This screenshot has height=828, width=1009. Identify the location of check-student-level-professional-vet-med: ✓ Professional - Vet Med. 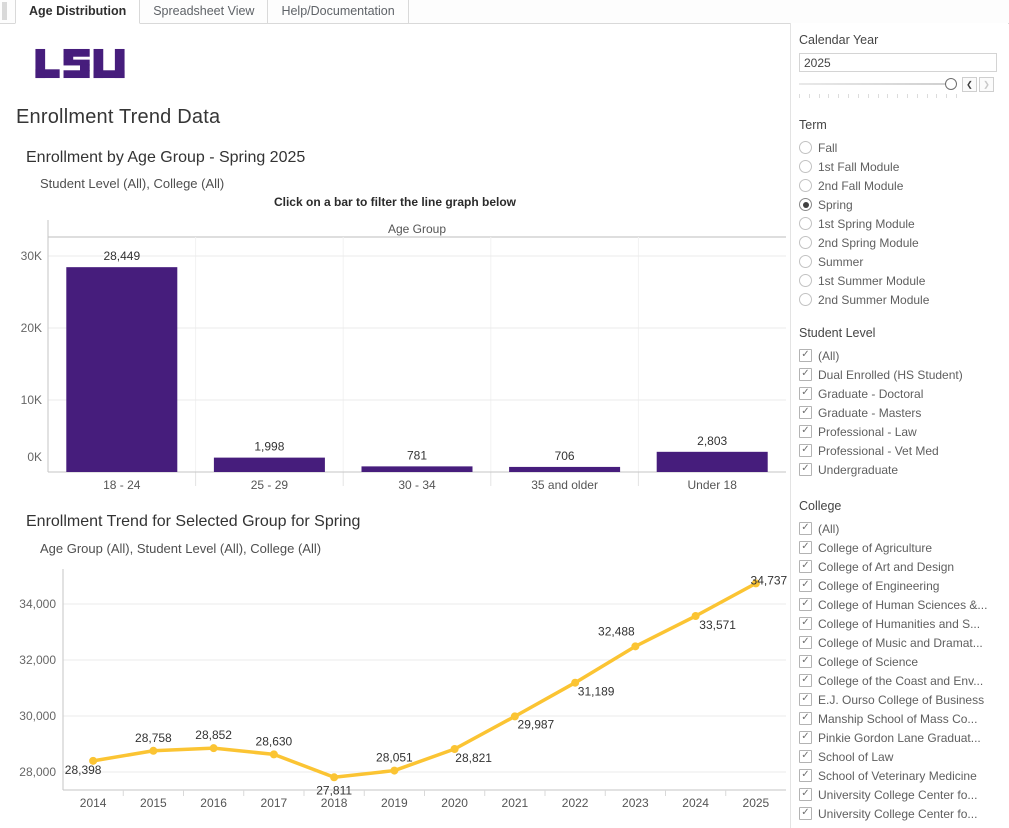
(901, 450).